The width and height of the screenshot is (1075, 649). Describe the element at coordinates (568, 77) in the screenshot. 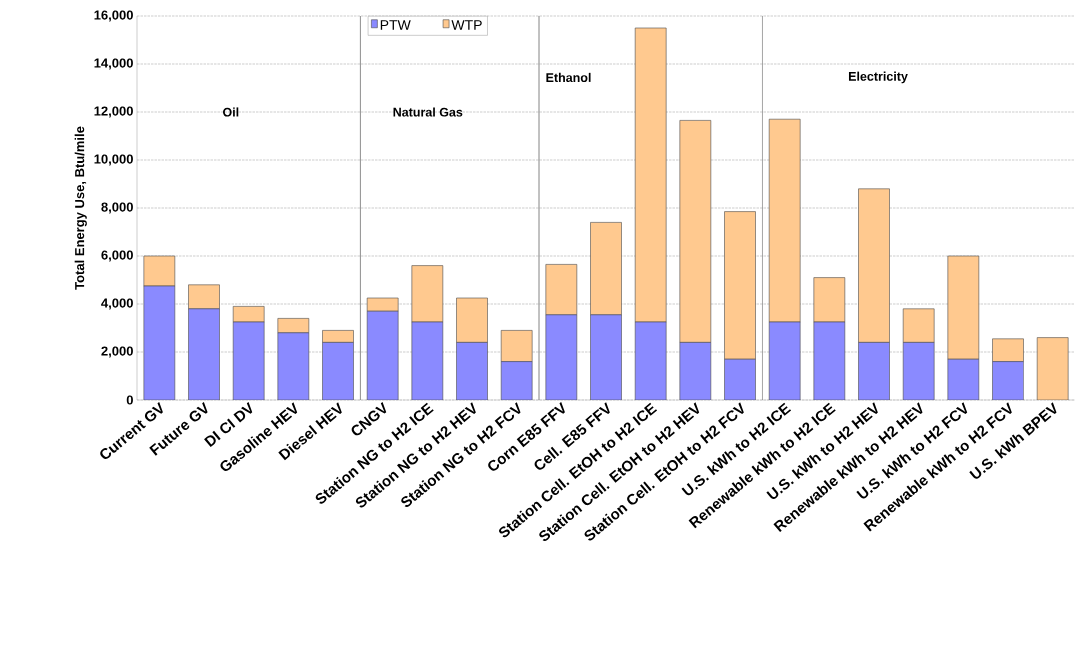

I see `annotation: Ethanol` at that location.